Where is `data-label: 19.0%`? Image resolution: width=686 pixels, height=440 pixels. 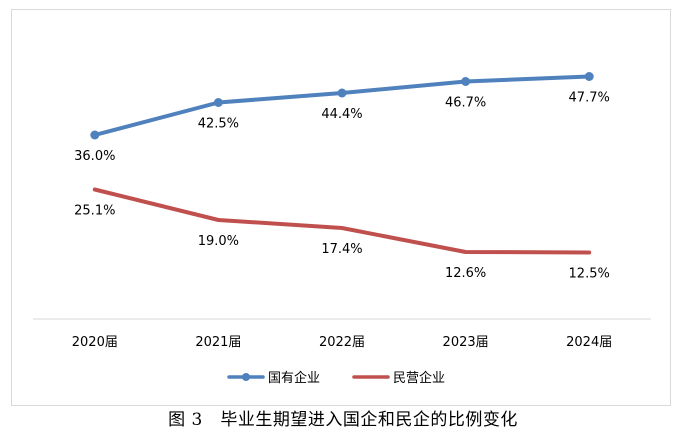 data-label: 19.0% is located at coordinates (218, 241).